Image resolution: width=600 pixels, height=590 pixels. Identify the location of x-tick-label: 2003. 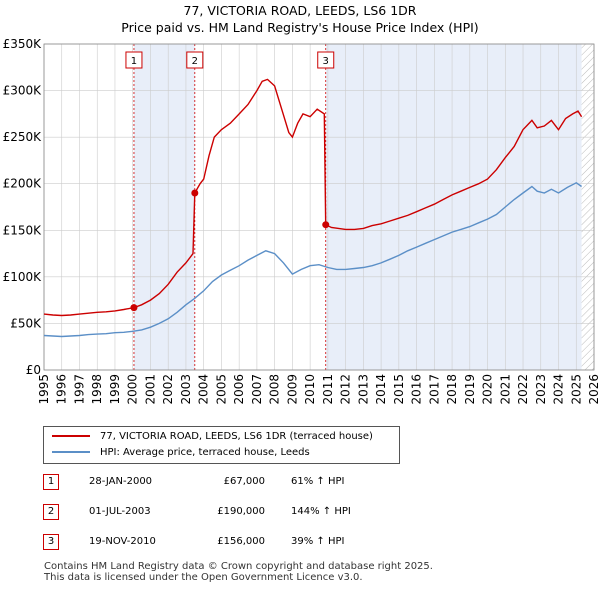
(186, 389).